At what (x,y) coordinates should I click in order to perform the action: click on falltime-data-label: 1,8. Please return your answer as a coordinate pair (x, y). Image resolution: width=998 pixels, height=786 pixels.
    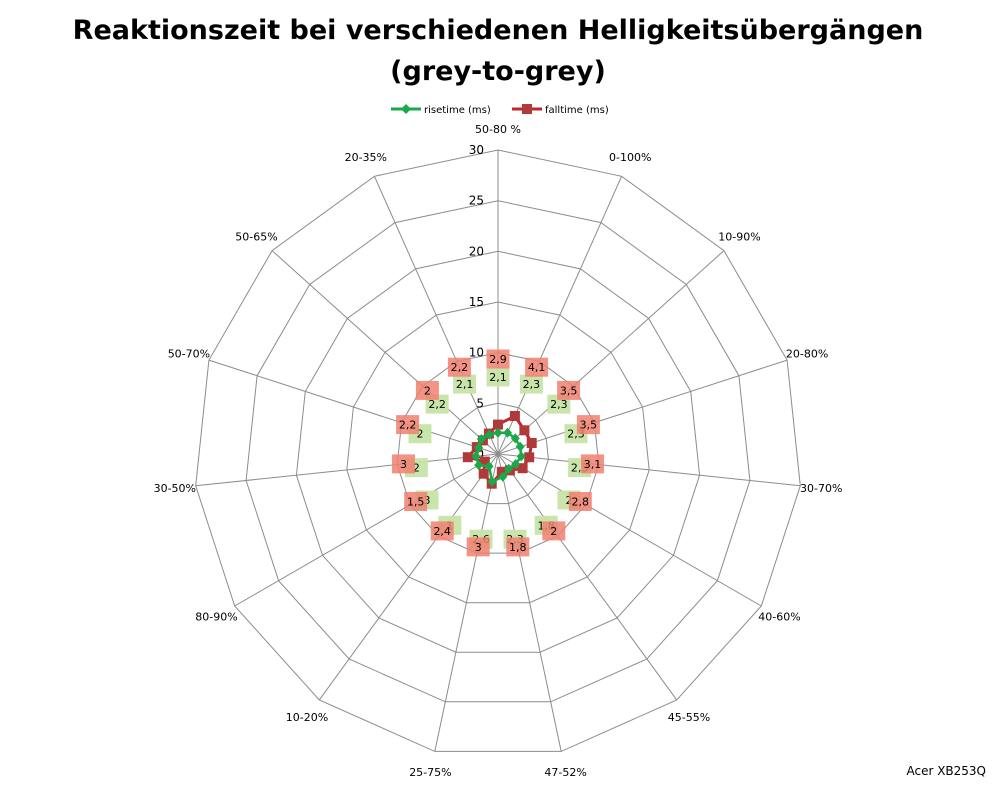
    Looking at the image, I should click on (518, 547).